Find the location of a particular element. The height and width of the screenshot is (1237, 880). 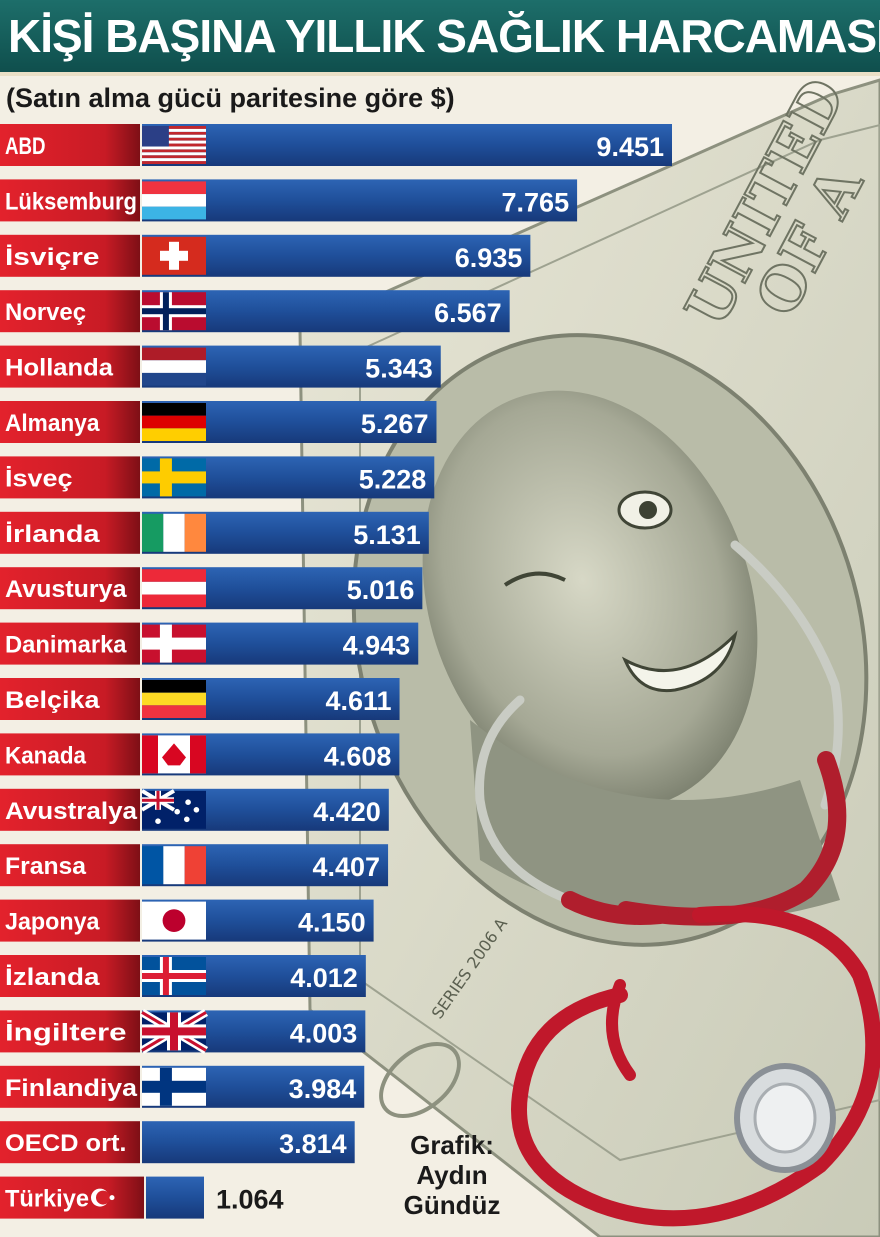

bar-row-7: İrlanda 5.131 is located at coordinates (214, 532).